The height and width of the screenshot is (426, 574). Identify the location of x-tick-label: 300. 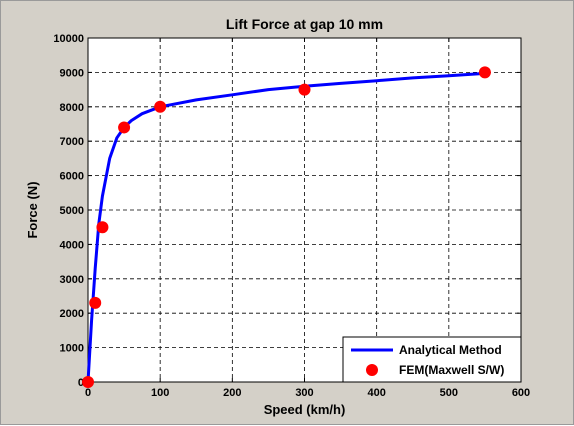
(304, 393).